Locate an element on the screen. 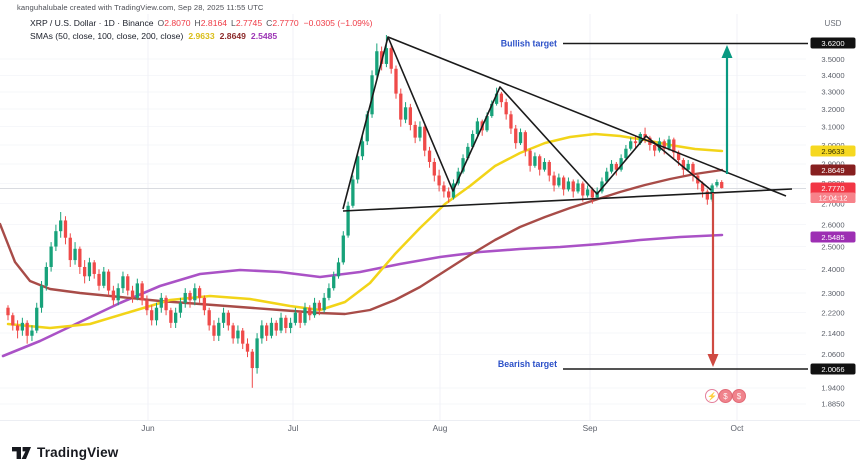  symbol-title: XRP / U.S. Dollar · 1D · Binance is located at coordinates (92, 23).